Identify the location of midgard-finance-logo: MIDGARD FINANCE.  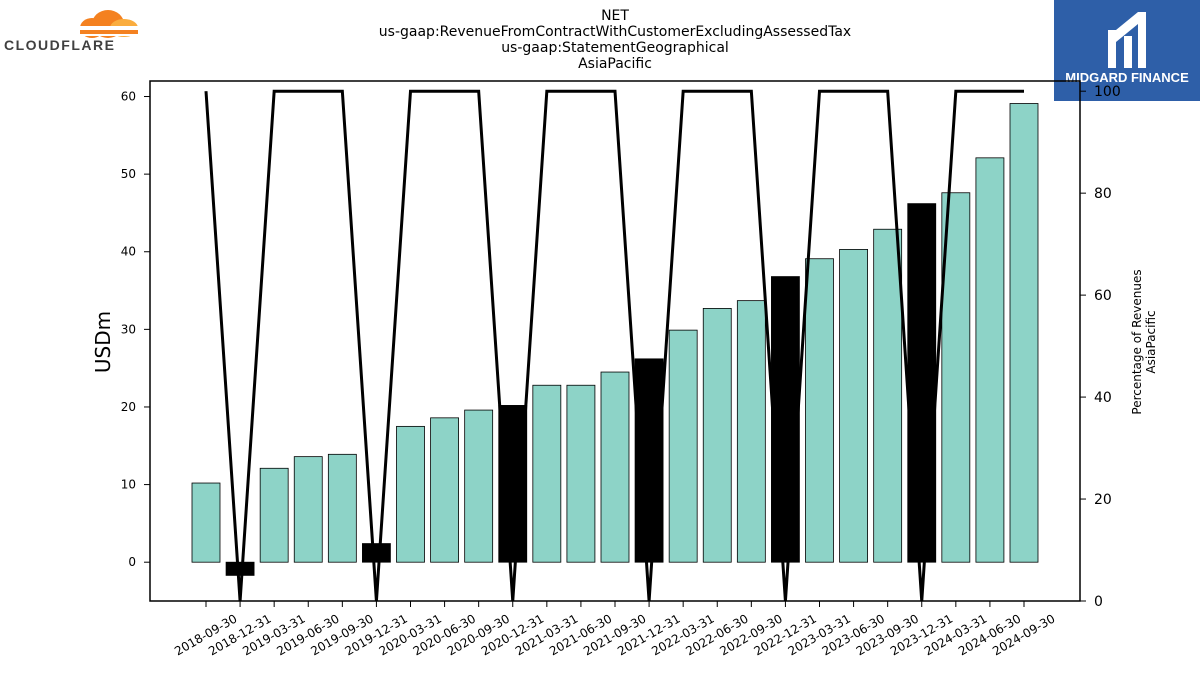
(1127, 50).